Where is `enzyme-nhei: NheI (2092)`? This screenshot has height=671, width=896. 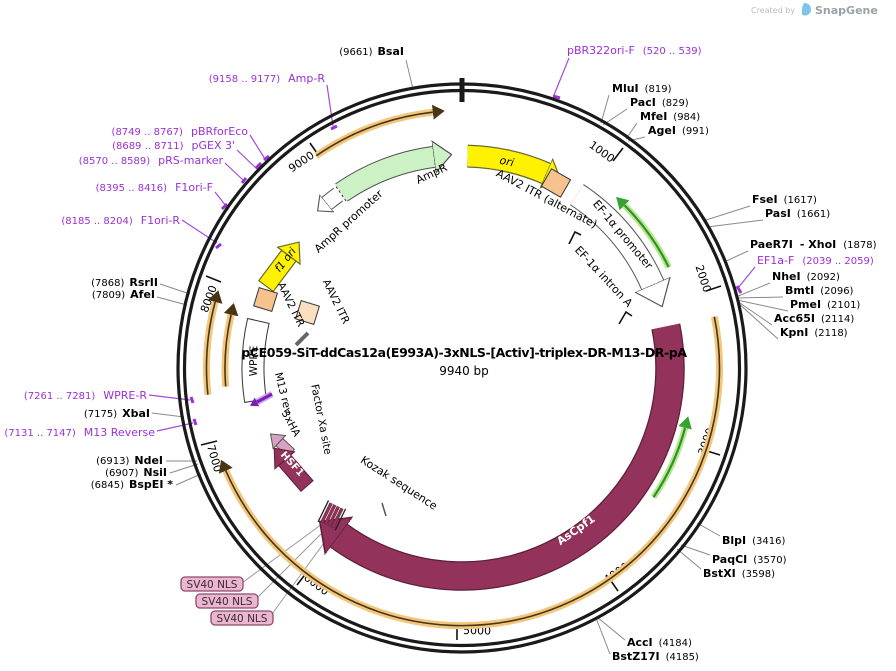
enzyme-nhei: NheI (2092) is located at coordinates (806, 276).